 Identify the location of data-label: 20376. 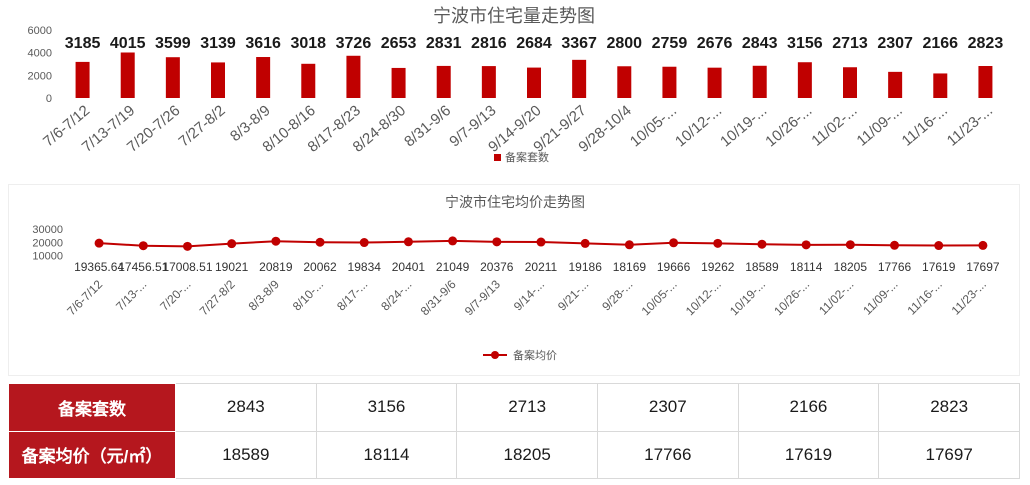
(497, 267).